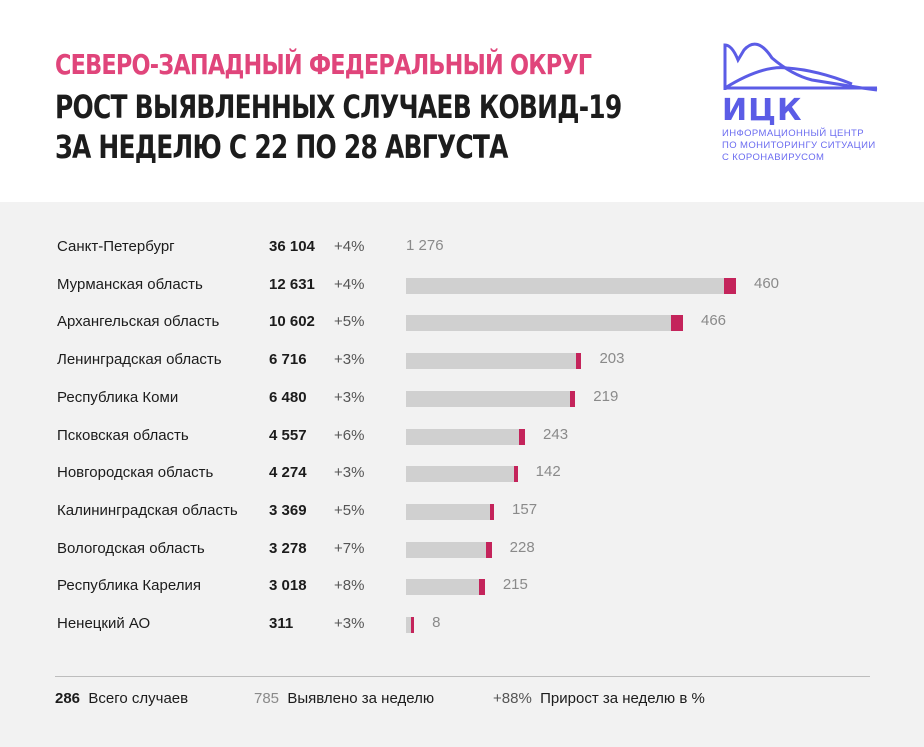  Describe the element at coordinates (762, 110) in the screenshot. I see `logo-abbreviation: ИЦК` at that location.